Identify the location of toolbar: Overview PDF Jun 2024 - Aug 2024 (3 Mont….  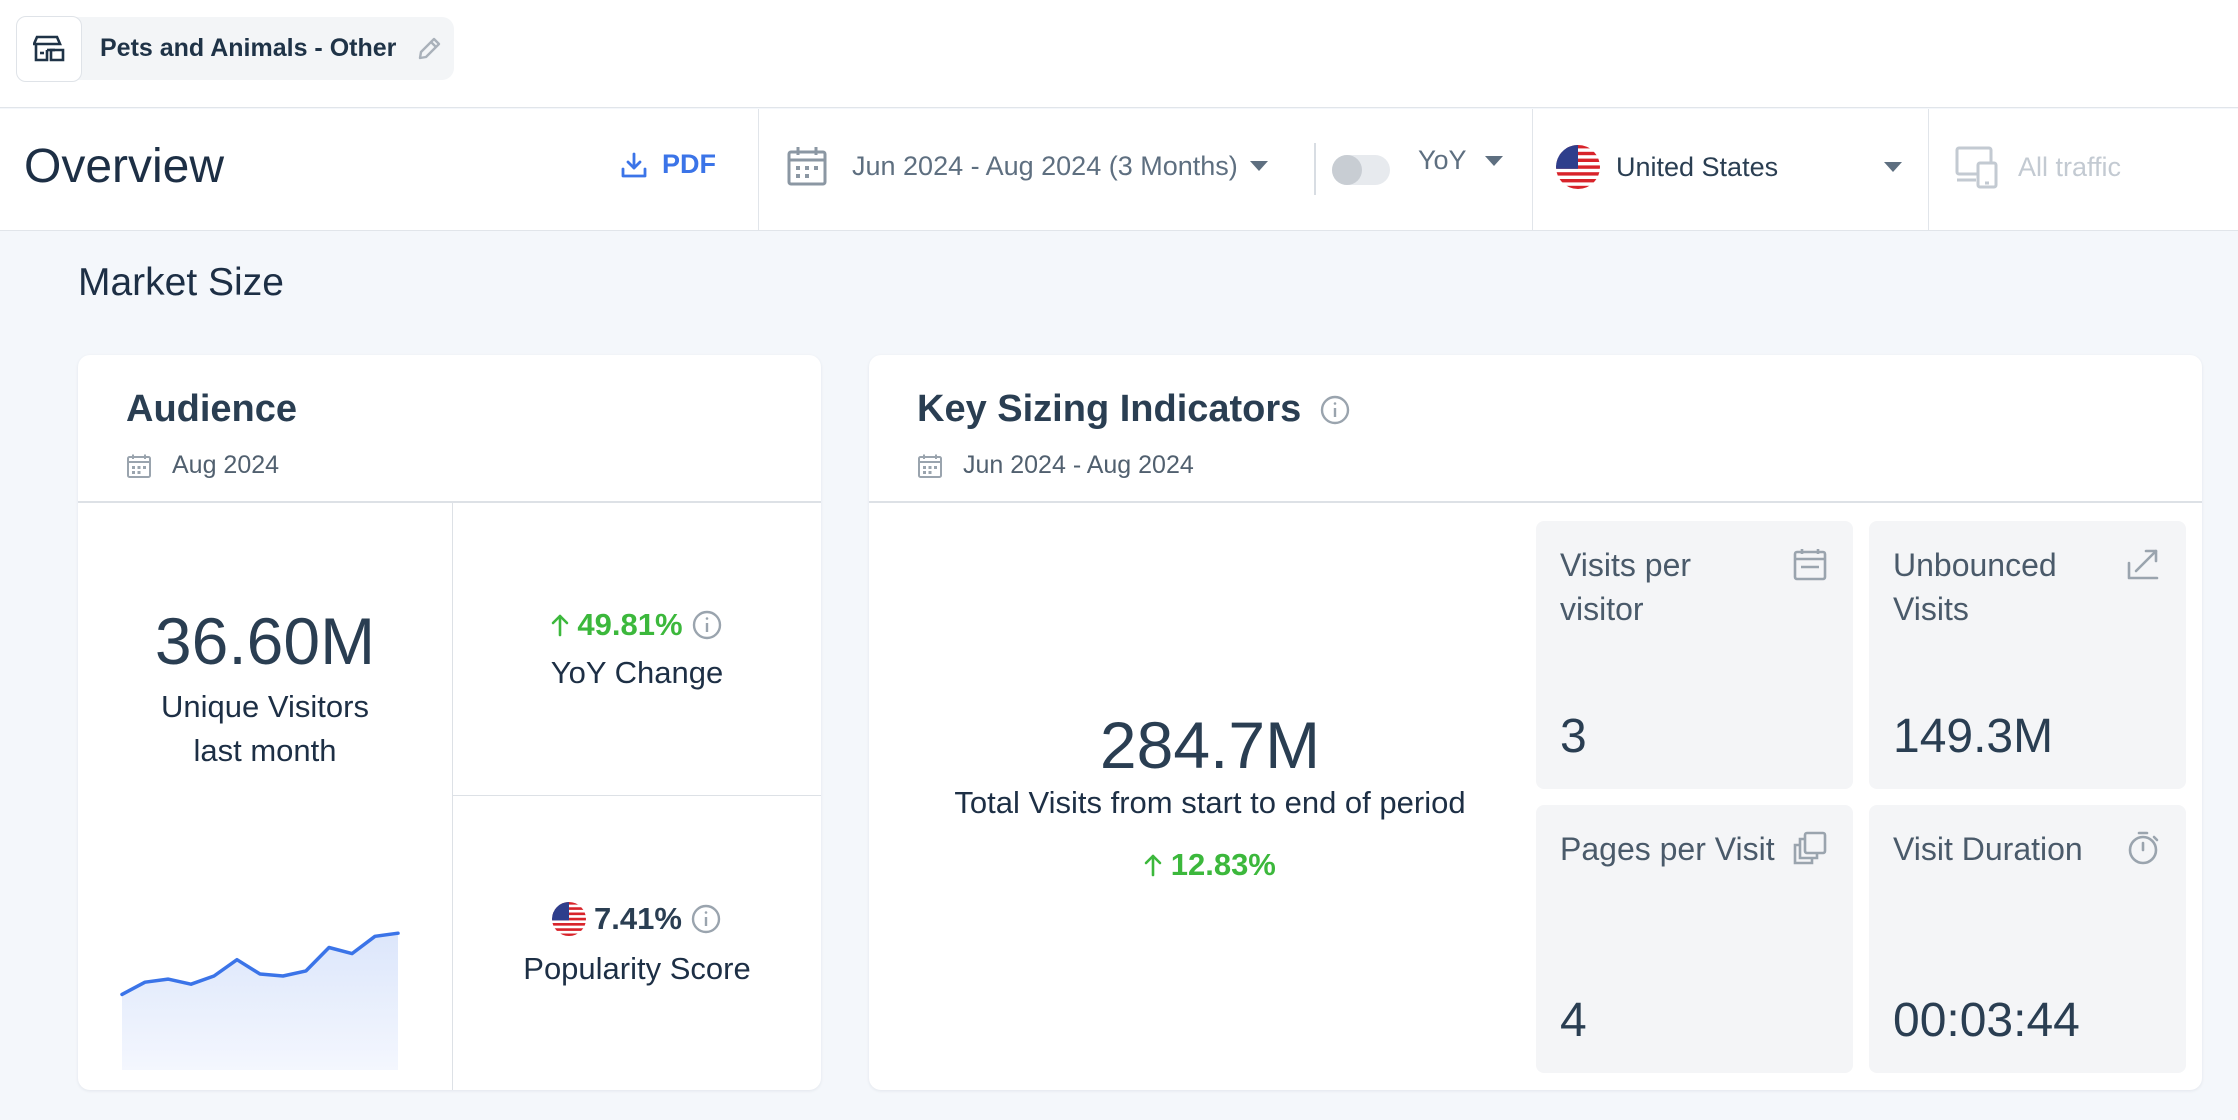
(1119, 170).